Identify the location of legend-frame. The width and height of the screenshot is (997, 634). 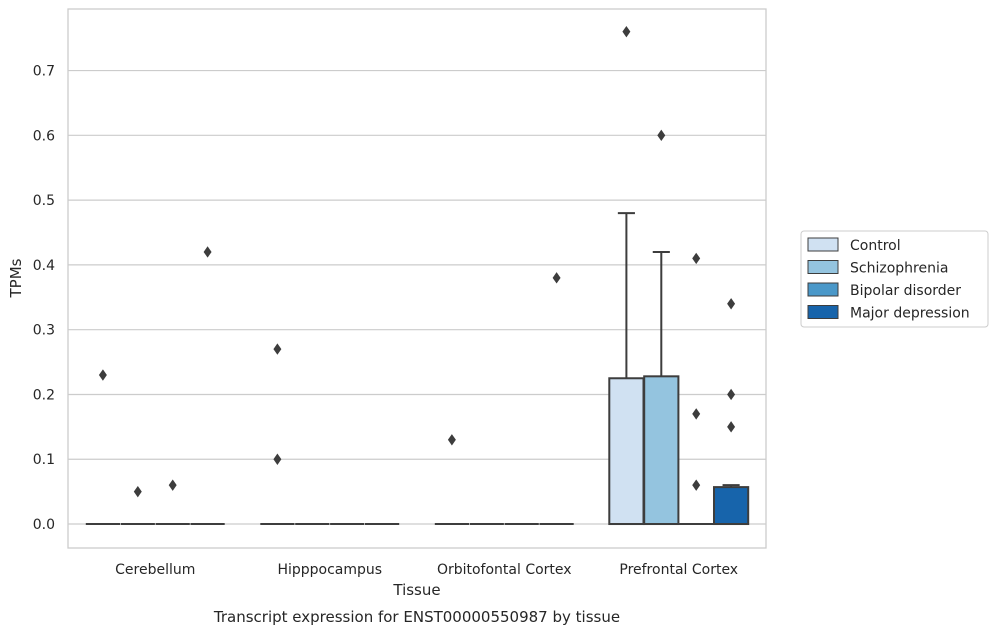
(894, 279).